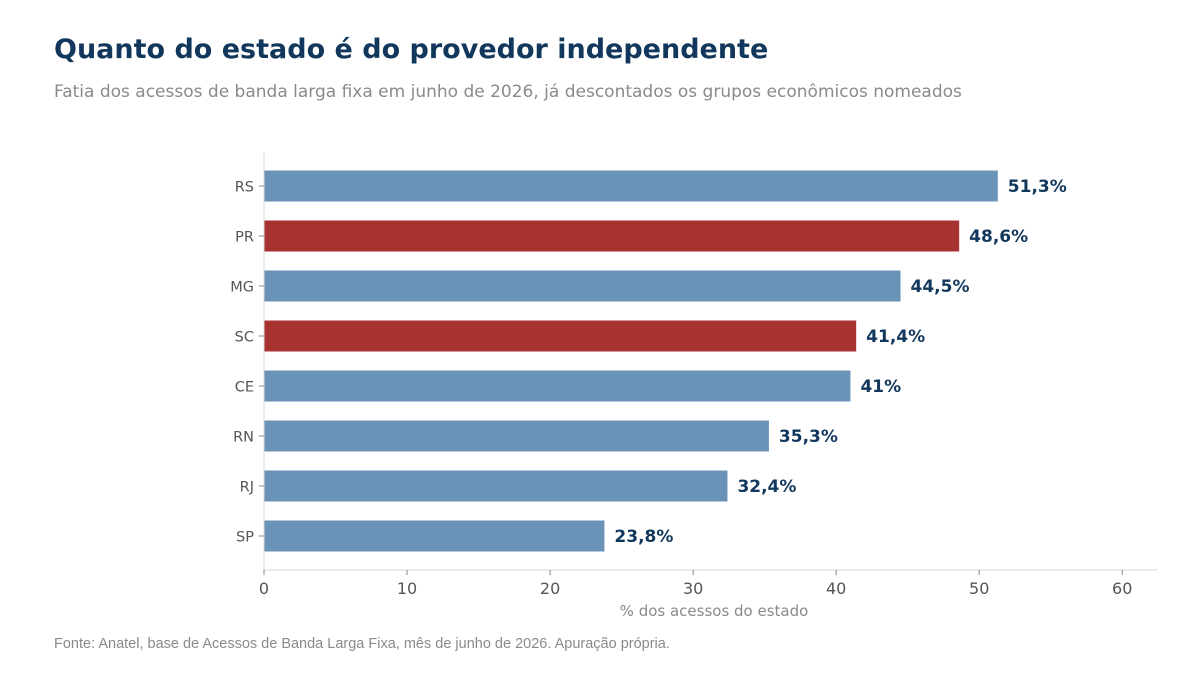 The height and width of the screenshot is (675, 1200). Describe the element at coordinates (245, 538) in the screenshot. I see `y-tick-label-sp: SP` at that location.